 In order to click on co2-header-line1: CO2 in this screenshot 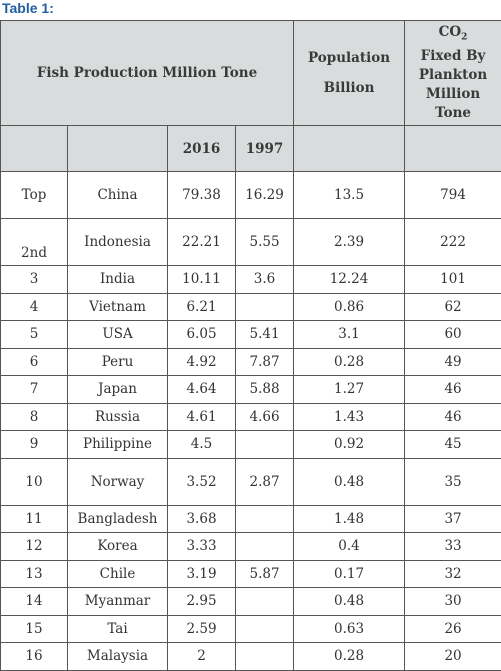, I will do `click(453, 35)`.